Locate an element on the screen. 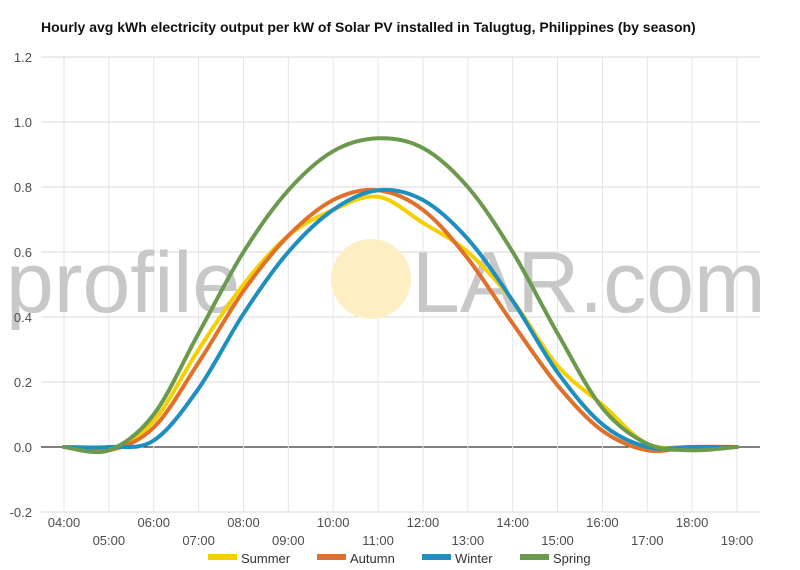 This screenshot has width=800, height=570. x-tick-label: 13:00 is located at coordinates (468, 540).